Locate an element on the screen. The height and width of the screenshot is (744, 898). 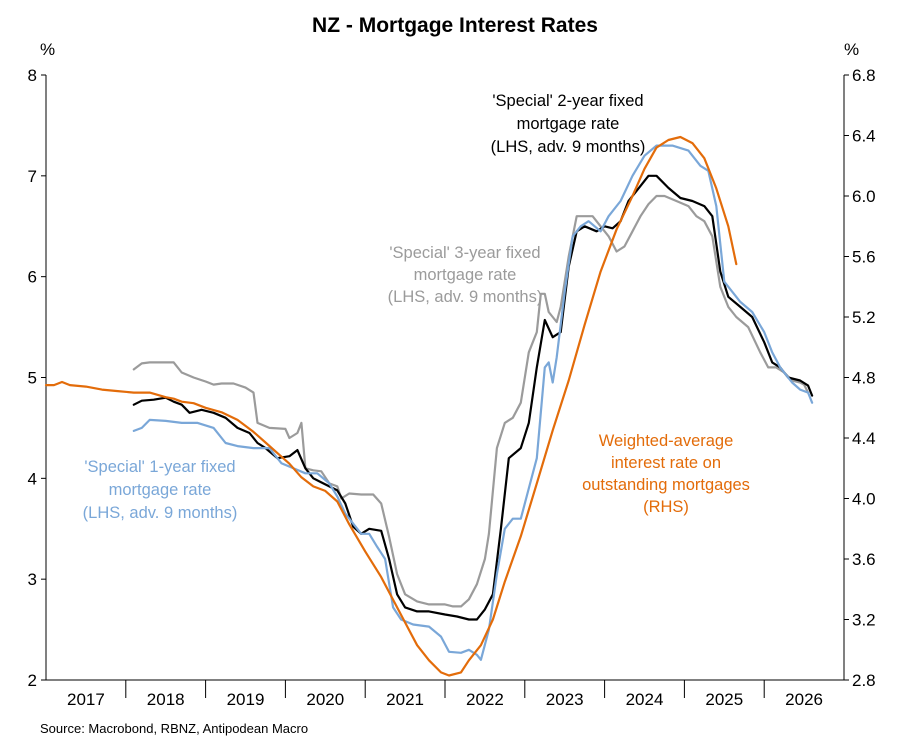
x-tick-label: 2019 is located at coordinates (246, 699).